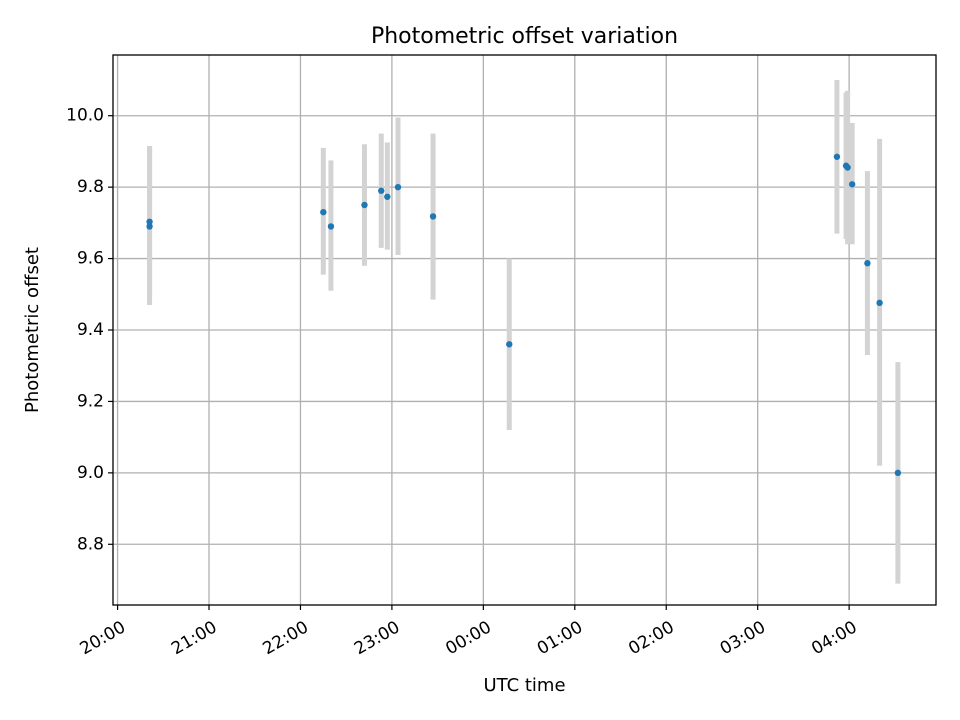  Describe the element at coordinates (90, 544) in the screenshot. I see `y-tick-label: 8.8` at that location.